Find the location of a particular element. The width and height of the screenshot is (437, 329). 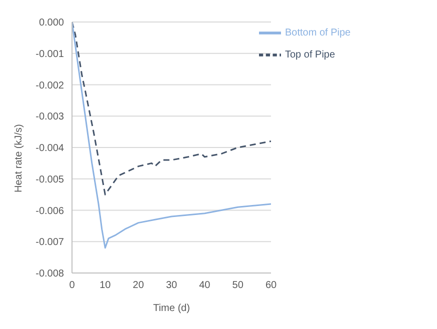

y-tick-label: -0.003 is located at coordinates (50, 117).